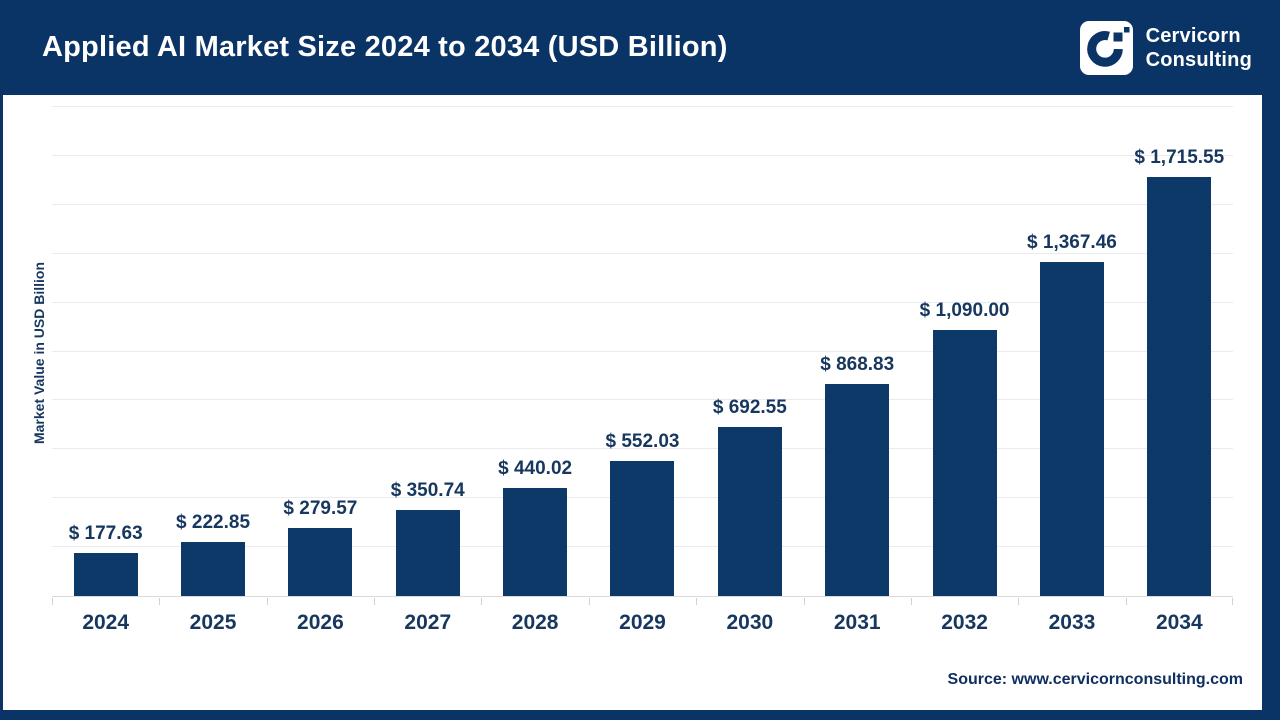 The width and height of the screenshot is (1280, 720). What do you see at coordinates (1106, 47) in the screenshot?
I see `brand-logo-icon` at bounding box center [1106, 47].